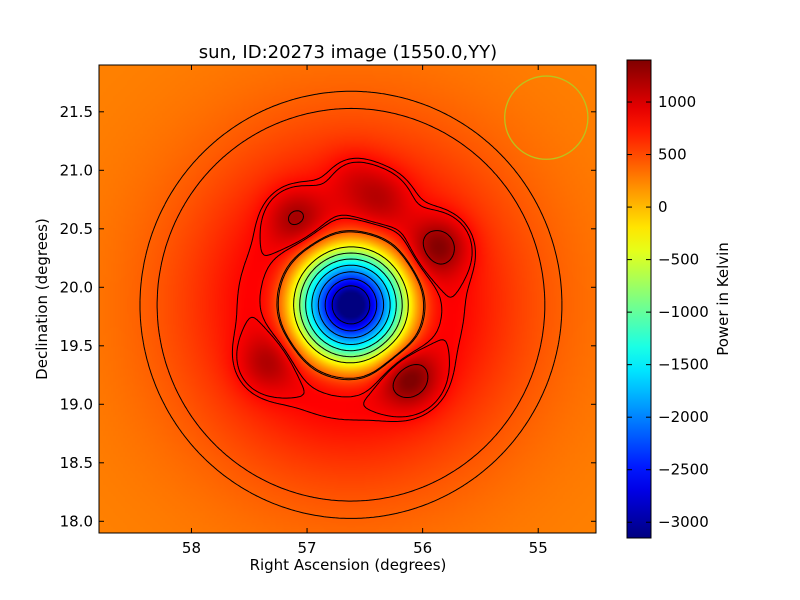  Describe the element at coordinates (42, 299) in the screenshot. I see `y-axis-label: Declination (degrees)` at that location.